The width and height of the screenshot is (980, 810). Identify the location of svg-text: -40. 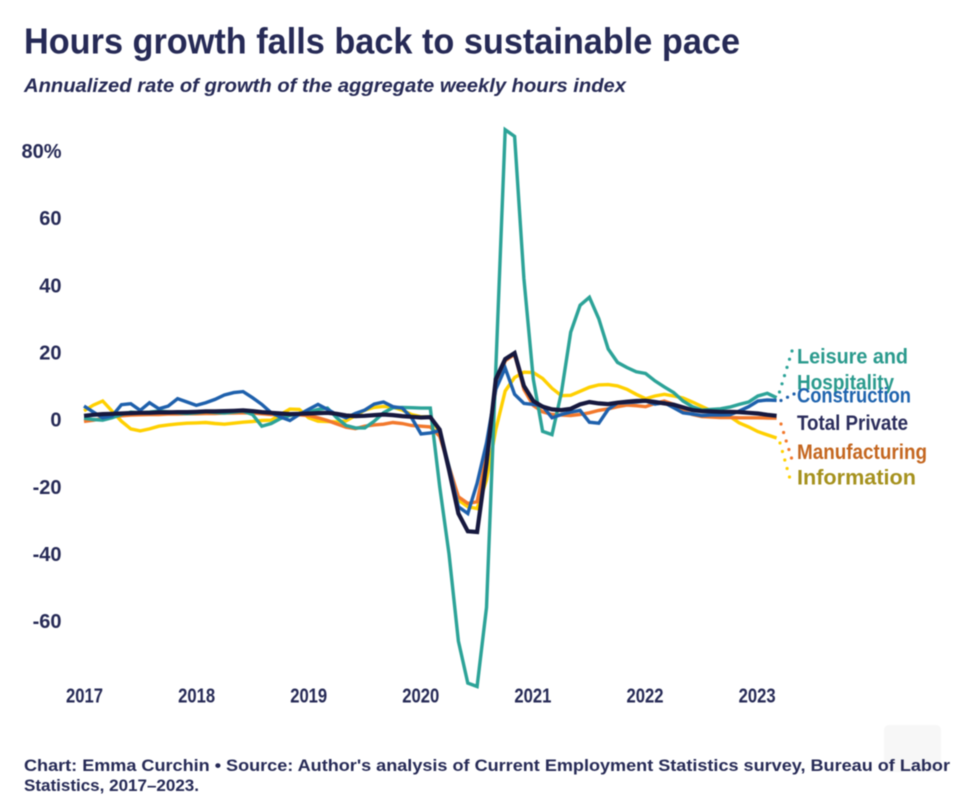
(47, 555).